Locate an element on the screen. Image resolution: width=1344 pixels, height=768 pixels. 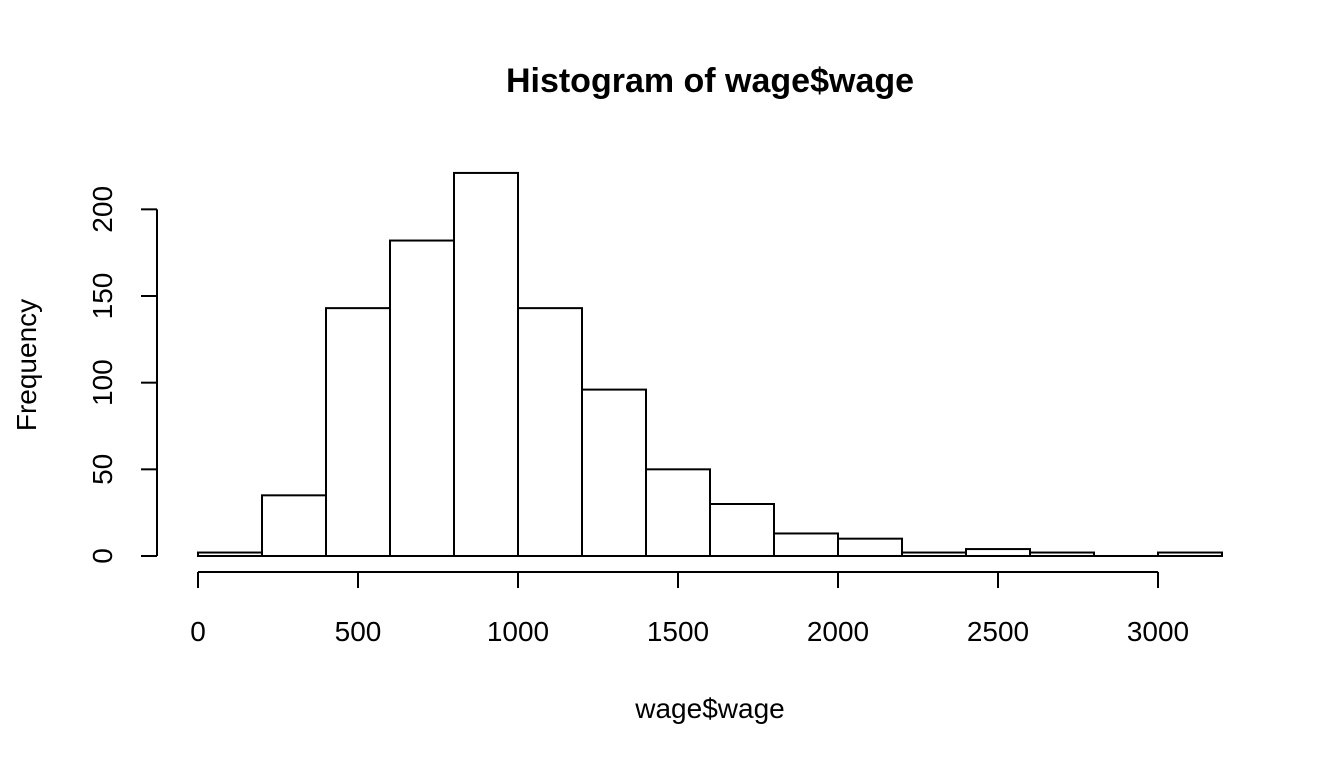
x-axis: 0 500 1000 1500 2000 2500 3000 is located at coordinates (689, 609).